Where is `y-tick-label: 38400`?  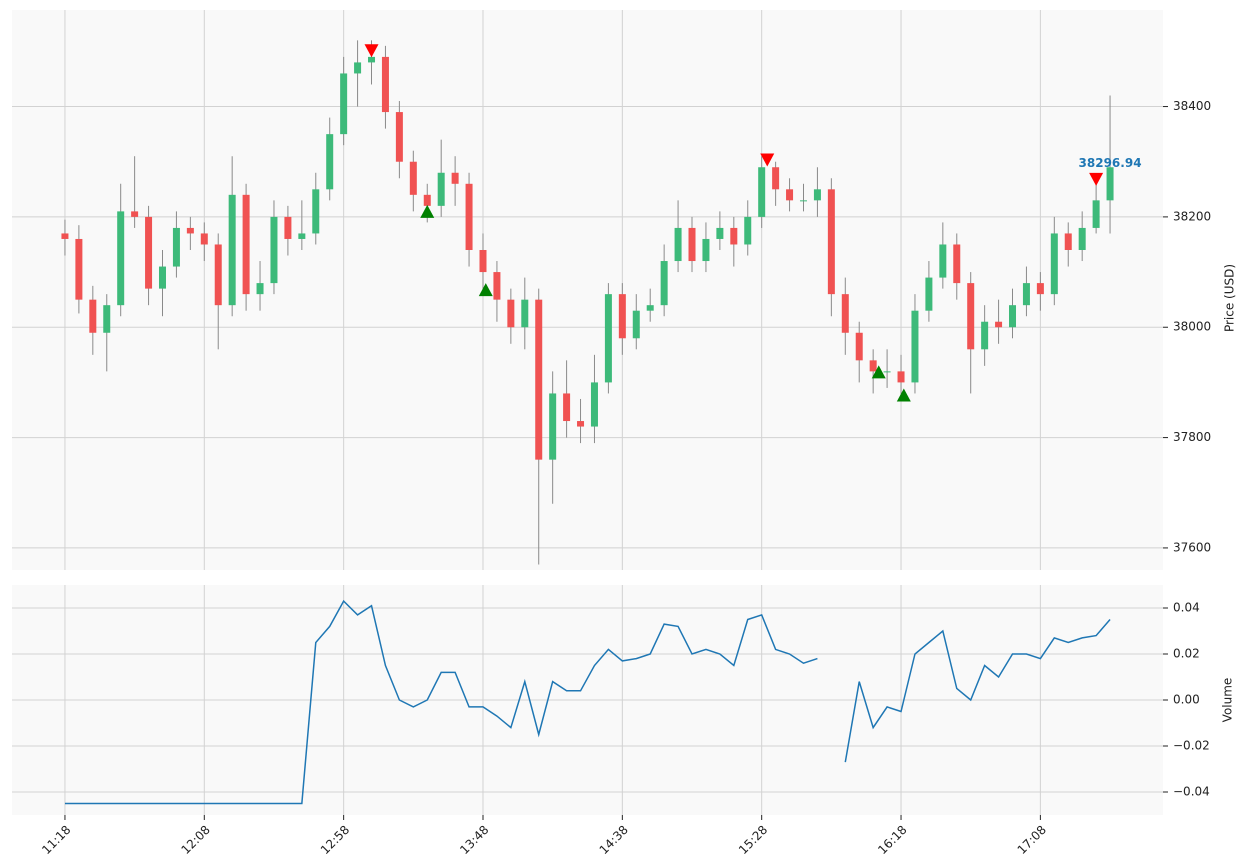
y-tick-label: 38400 is located at coordinates (1192, 106).